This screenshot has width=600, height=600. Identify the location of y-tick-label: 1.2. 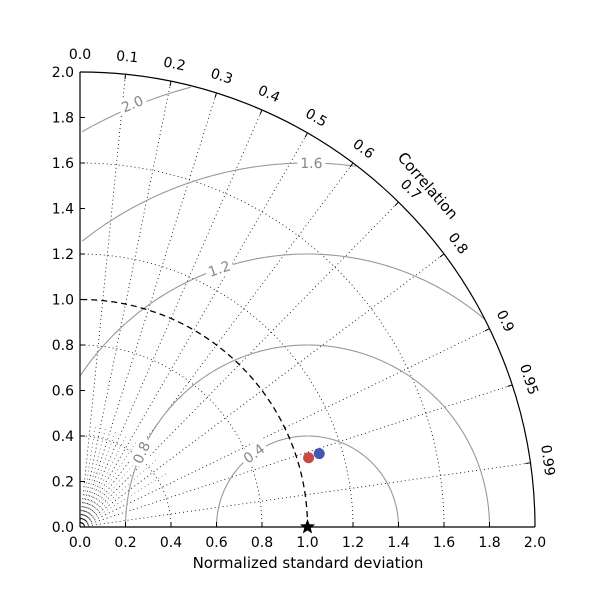
(63, 255).